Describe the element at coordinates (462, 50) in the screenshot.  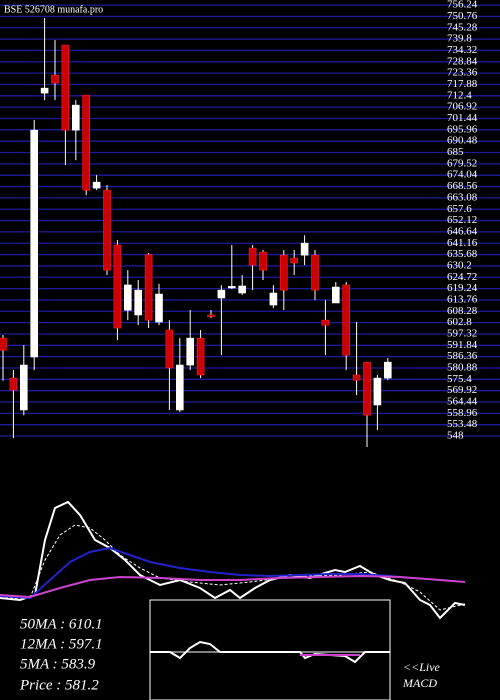
I see `y-tick-label: 734.32` at that location.